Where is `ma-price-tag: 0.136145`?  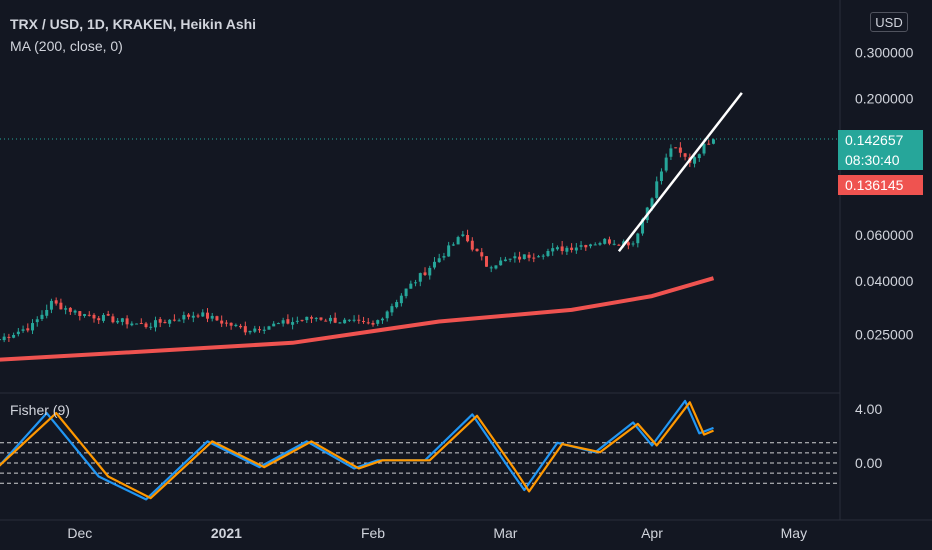 ma-price-tag: 0.136145 is located at coordinates (880, 185).